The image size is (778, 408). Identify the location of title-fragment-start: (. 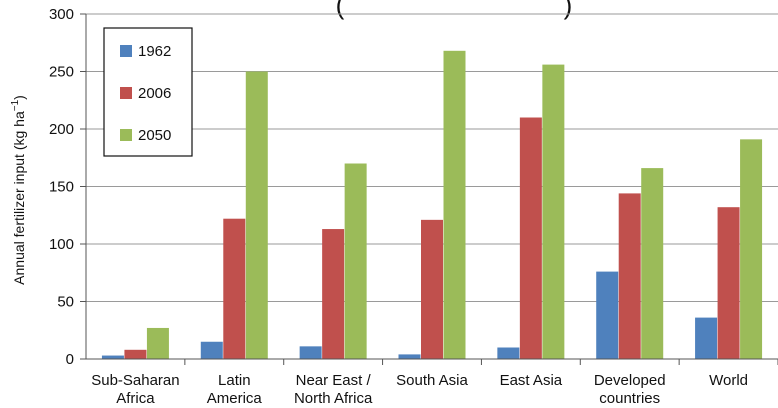
(340, 10).